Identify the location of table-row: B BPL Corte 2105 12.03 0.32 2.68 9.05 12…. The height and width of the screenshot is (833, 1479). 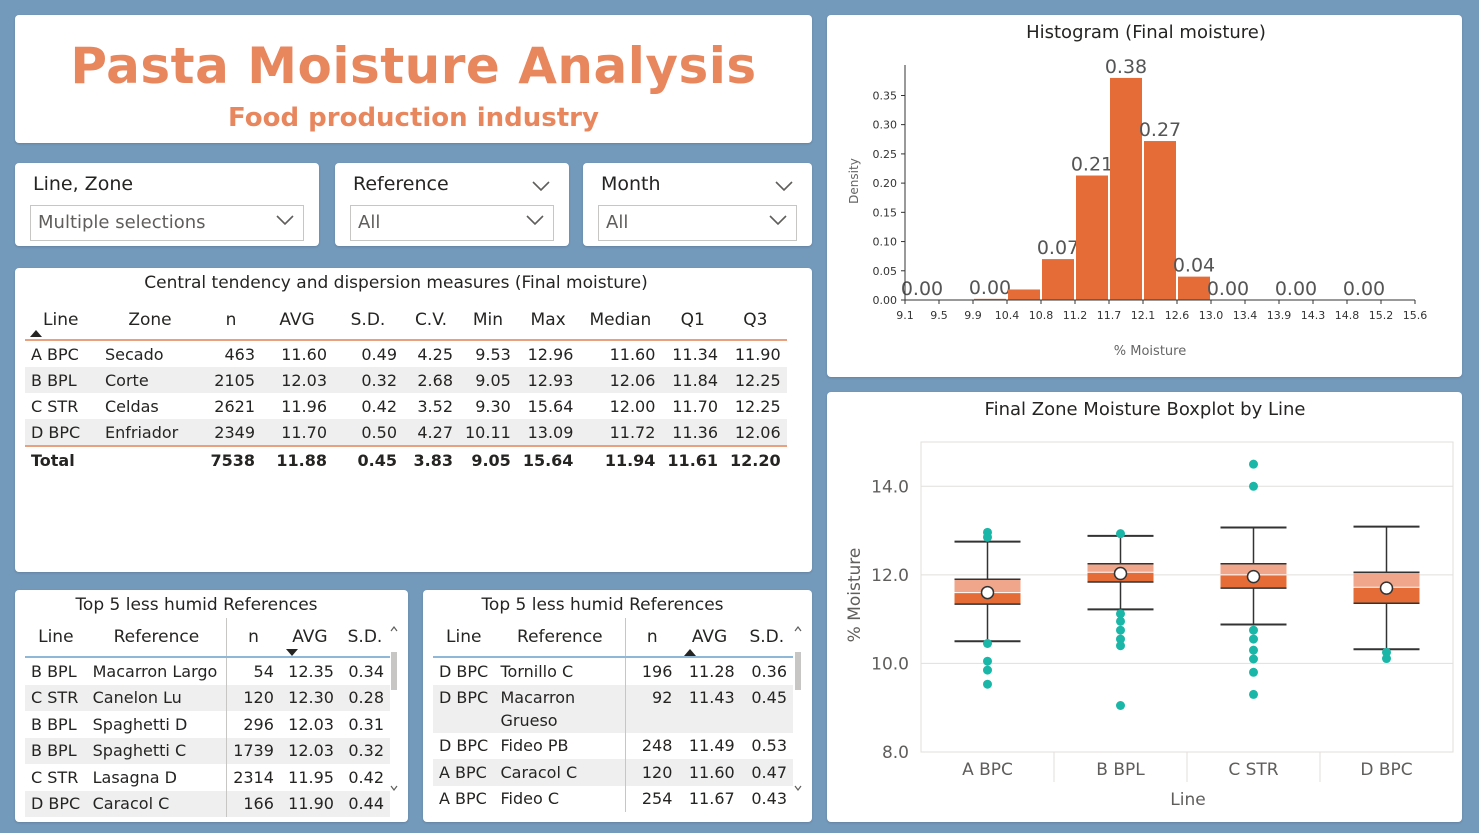
(406, 380).